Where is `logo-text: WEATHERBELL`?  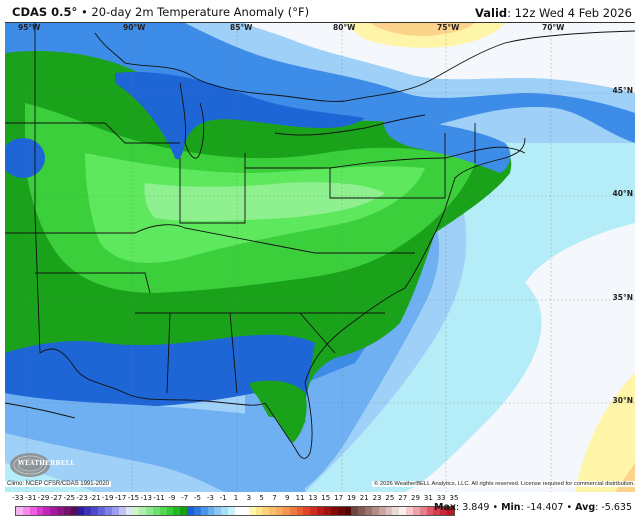
logo-text: WEATHERBELL is located at coordinates (46, 463).